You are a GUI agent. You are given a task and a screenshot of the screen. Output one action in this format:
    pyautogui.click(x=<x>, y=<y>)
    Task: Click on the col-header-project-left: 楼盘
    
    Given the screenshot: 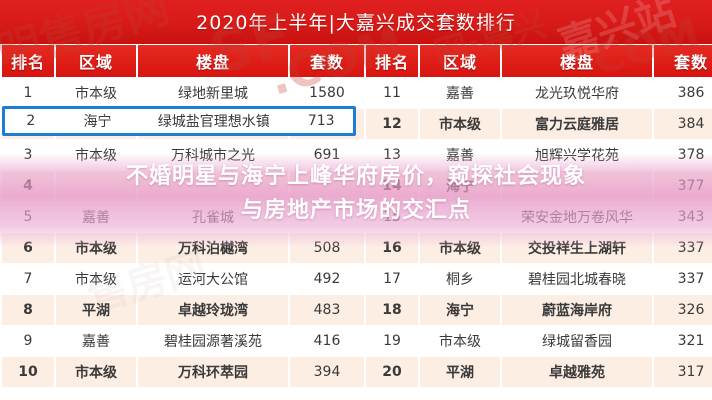 What is the action you would take?
    pyautogui.click(x=213, y=61)
    